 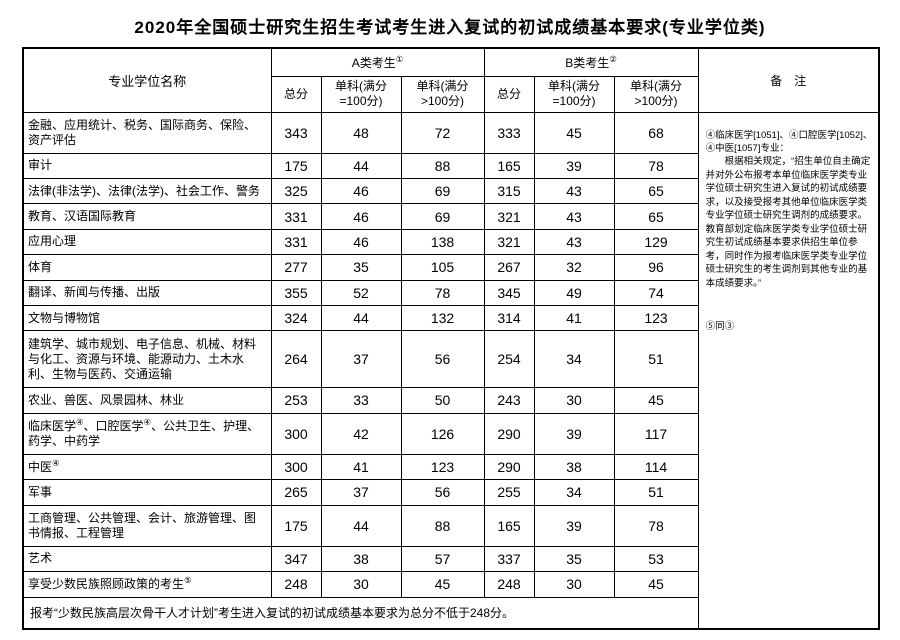 What do you see at coordinates (442, 584) in the screenshot?
I see `a-single100plus-cell: 45` at bounding box center [442, 584].